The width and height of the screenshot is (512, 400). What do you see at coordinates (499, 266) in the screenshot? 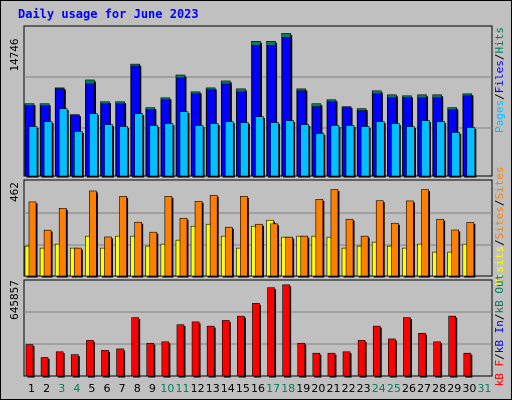
I see `legend-visits-sites-part: Visits` at bounding box center [499, 266].